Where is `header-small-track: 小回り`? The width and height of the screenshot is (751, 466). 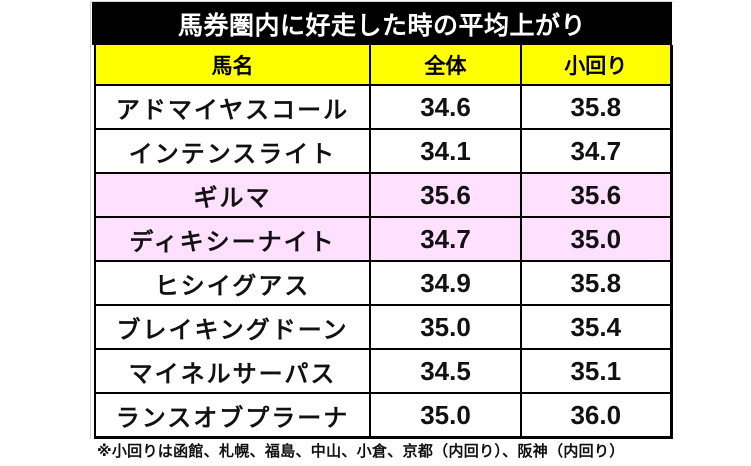 header-small-track: 小回り is located at coordinates (596, 65).